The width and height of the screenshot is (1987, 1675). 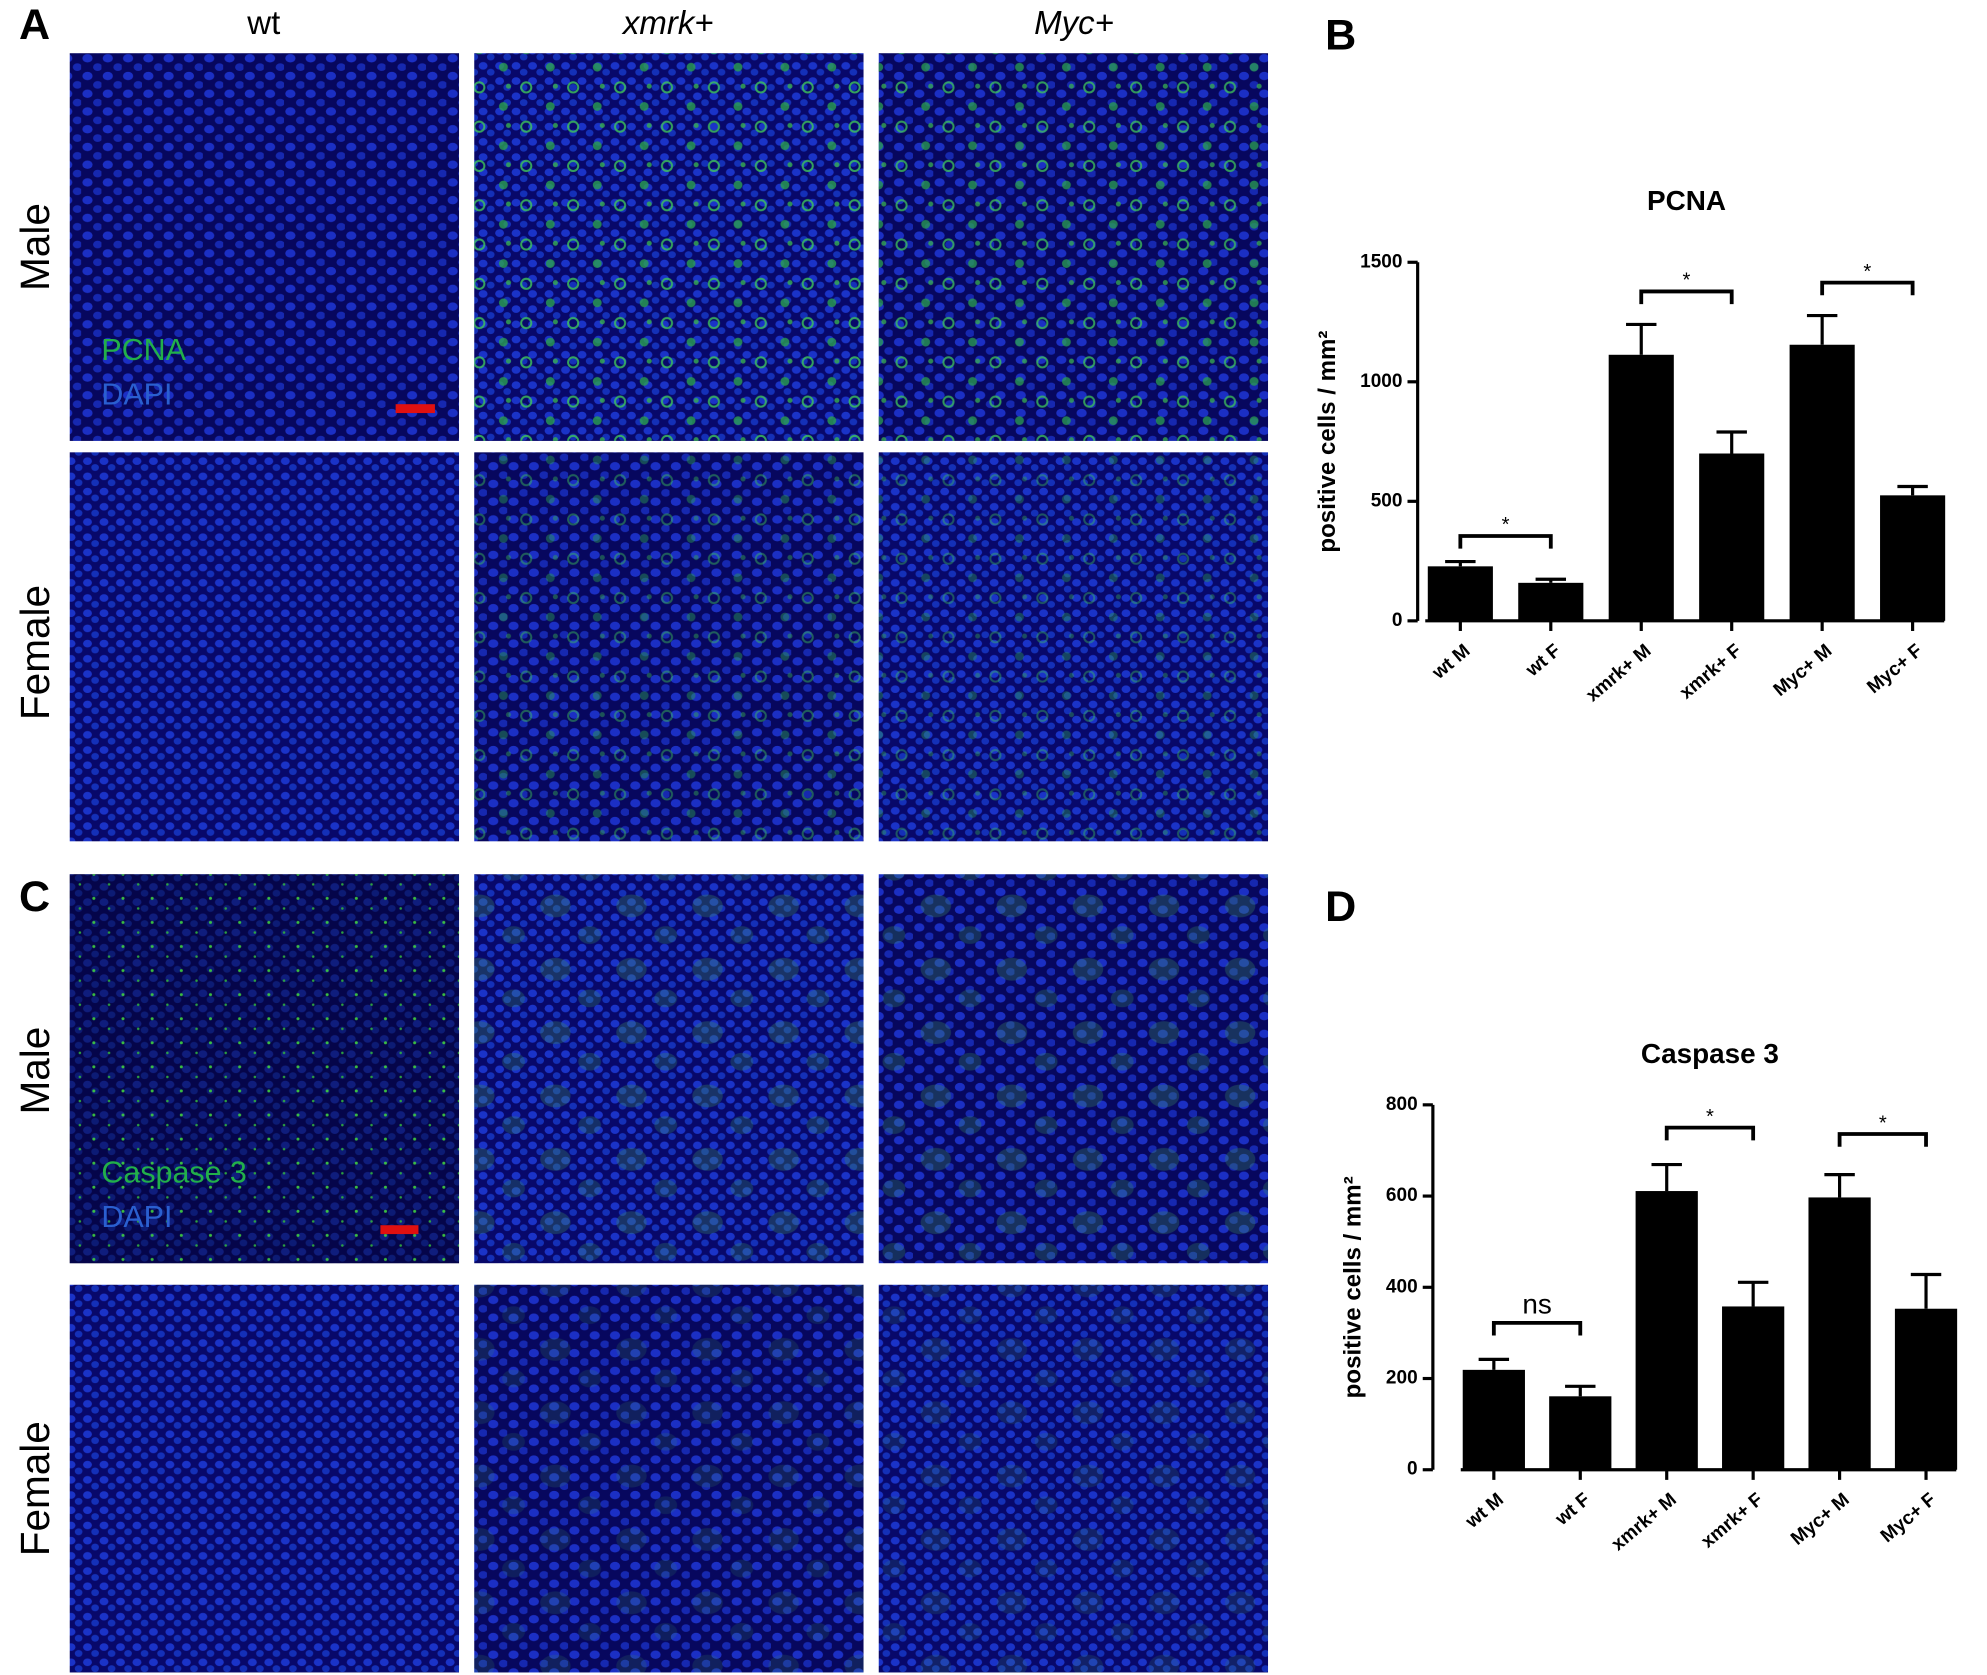 What do you see at coordinates (667, 22) in the screenshot?
I see `column-header: xmrk+` at bounding box center [667, 22].